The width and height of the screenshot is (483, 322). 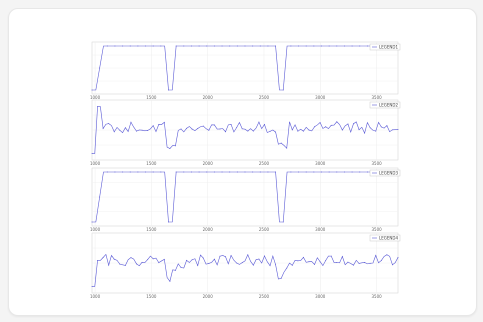 What do you see at coordinates (320, 163) in the screenshot?
I see `x-tick-label: 3000` at bounding box center [320, 163].